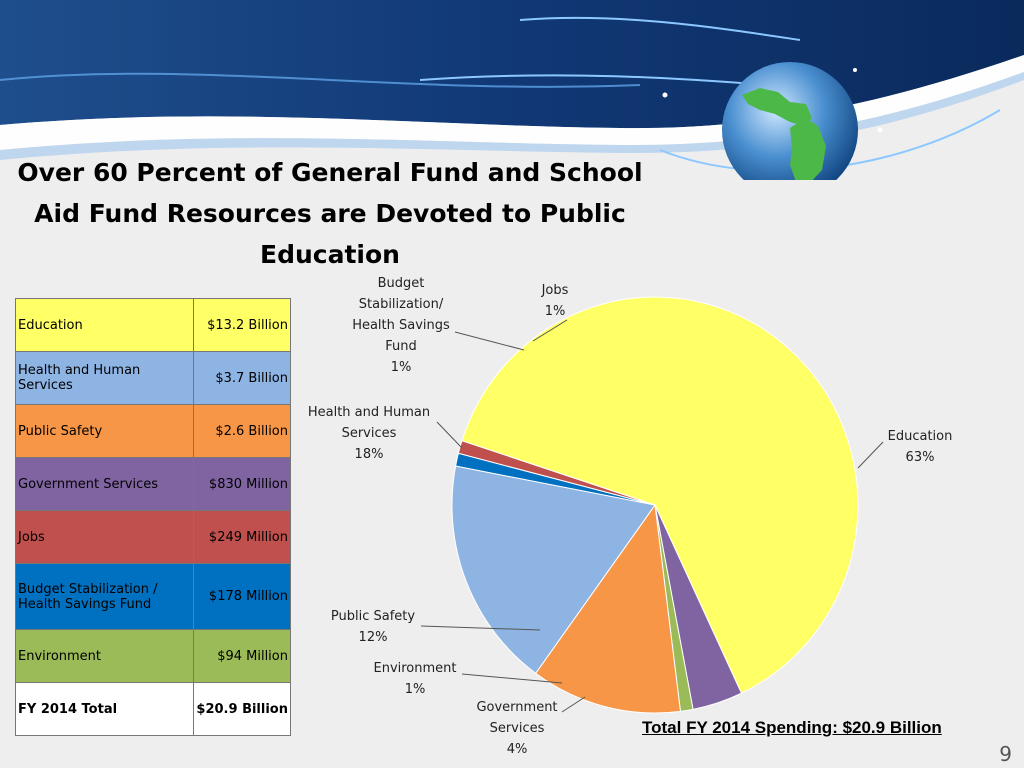 The width and height of the screenshot is (1024, 768). What do you see at coordinates (516, 728) in the screenshot?
I see `slice-label: Government Services 4%` at bounding box center [516, 728].